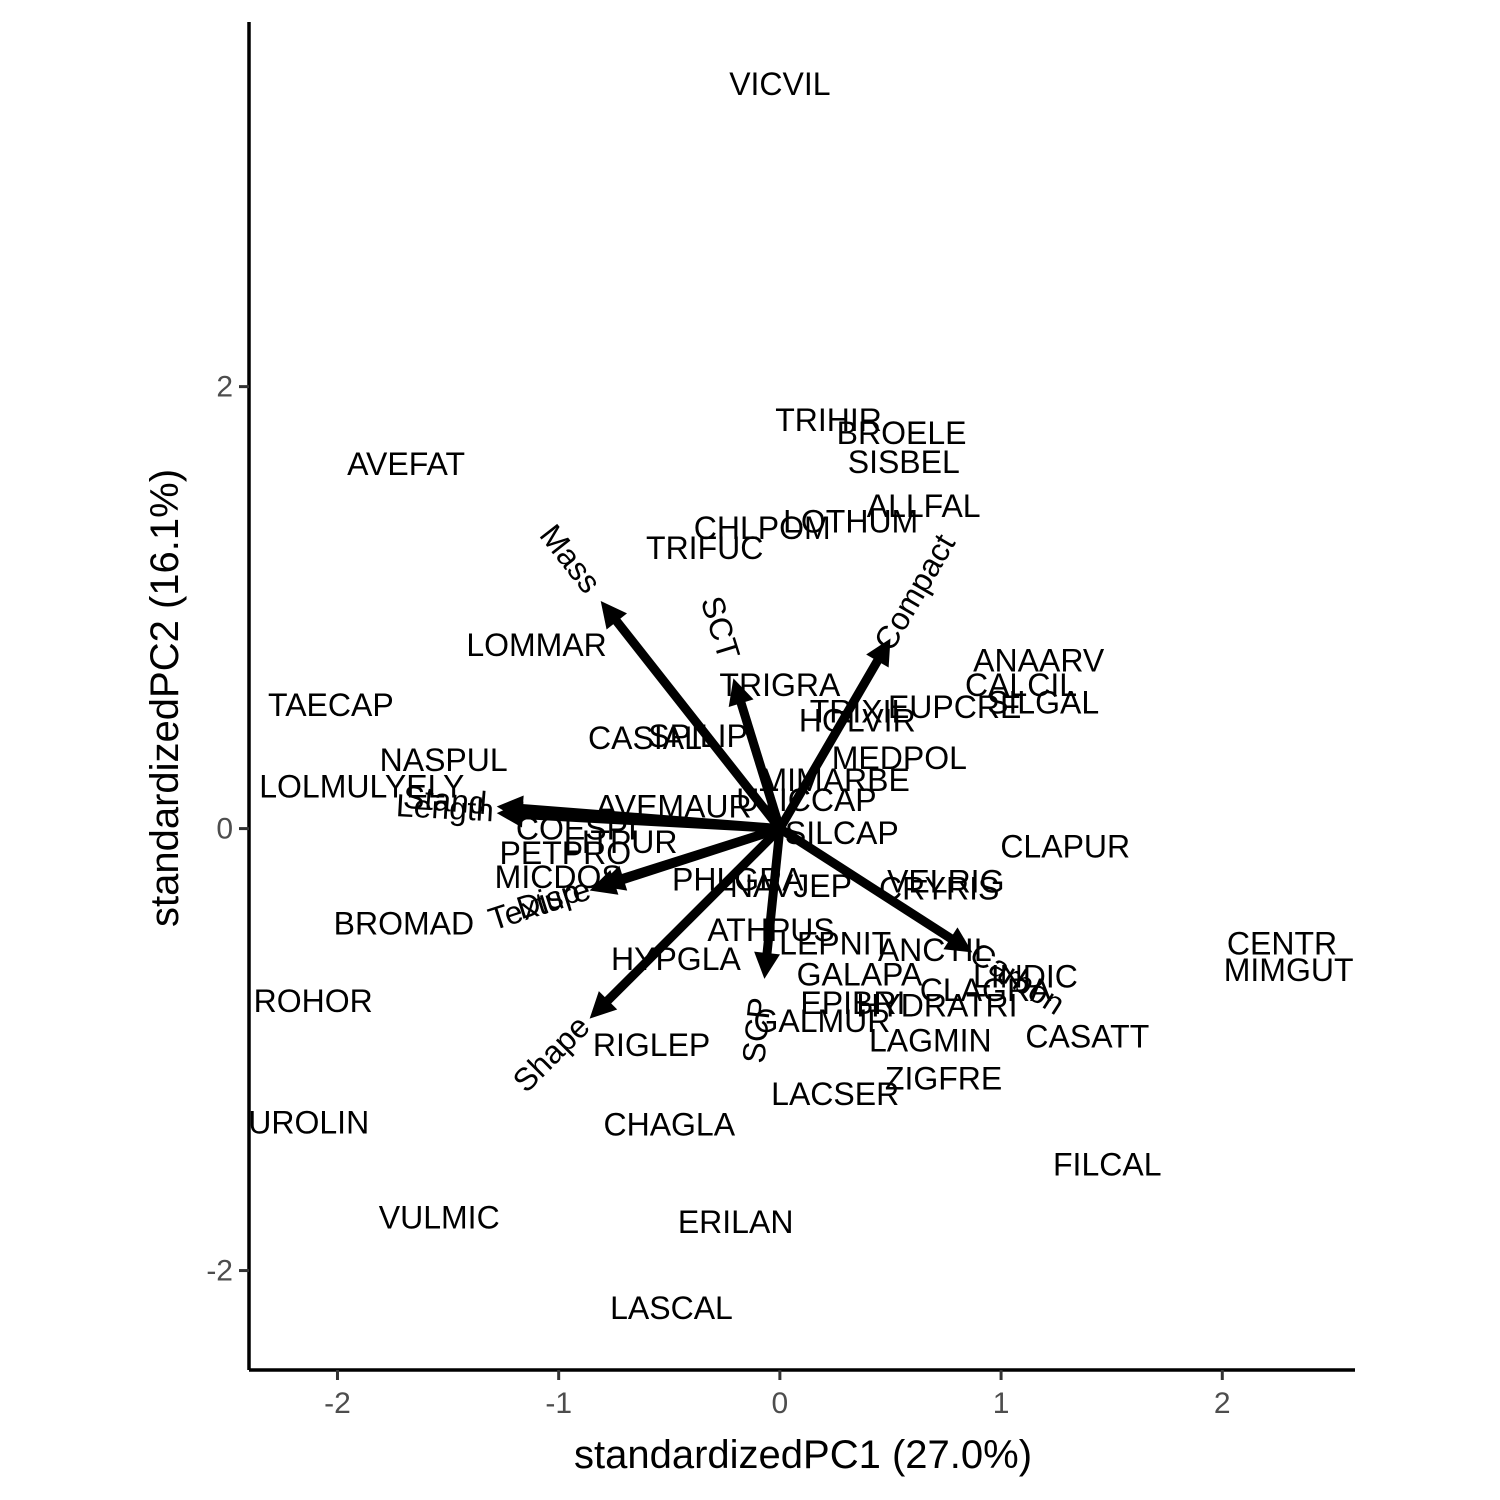  Describe the element at coordinates (645, 738) in the screenshot. I see `species-label: CASIAL` at that location.